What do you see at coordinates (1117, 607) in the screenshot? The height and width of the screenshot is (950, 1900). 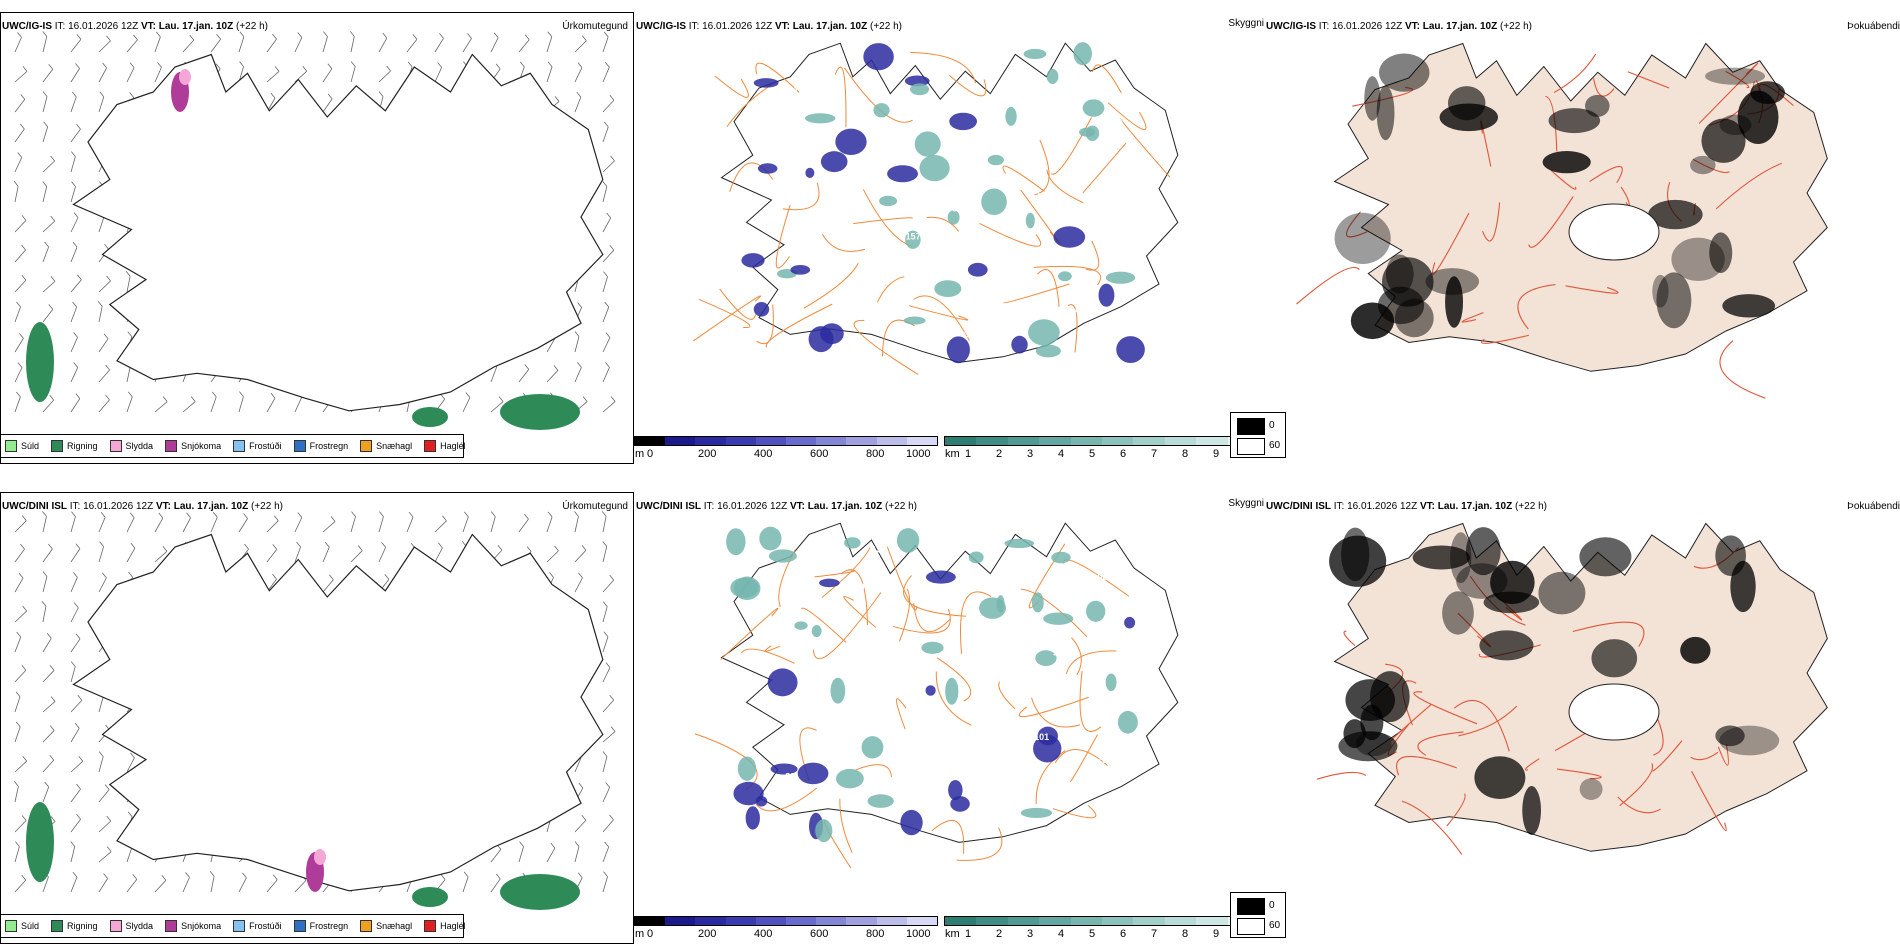 I see `visibility-label: 94` at bounding box center [1117, 607].